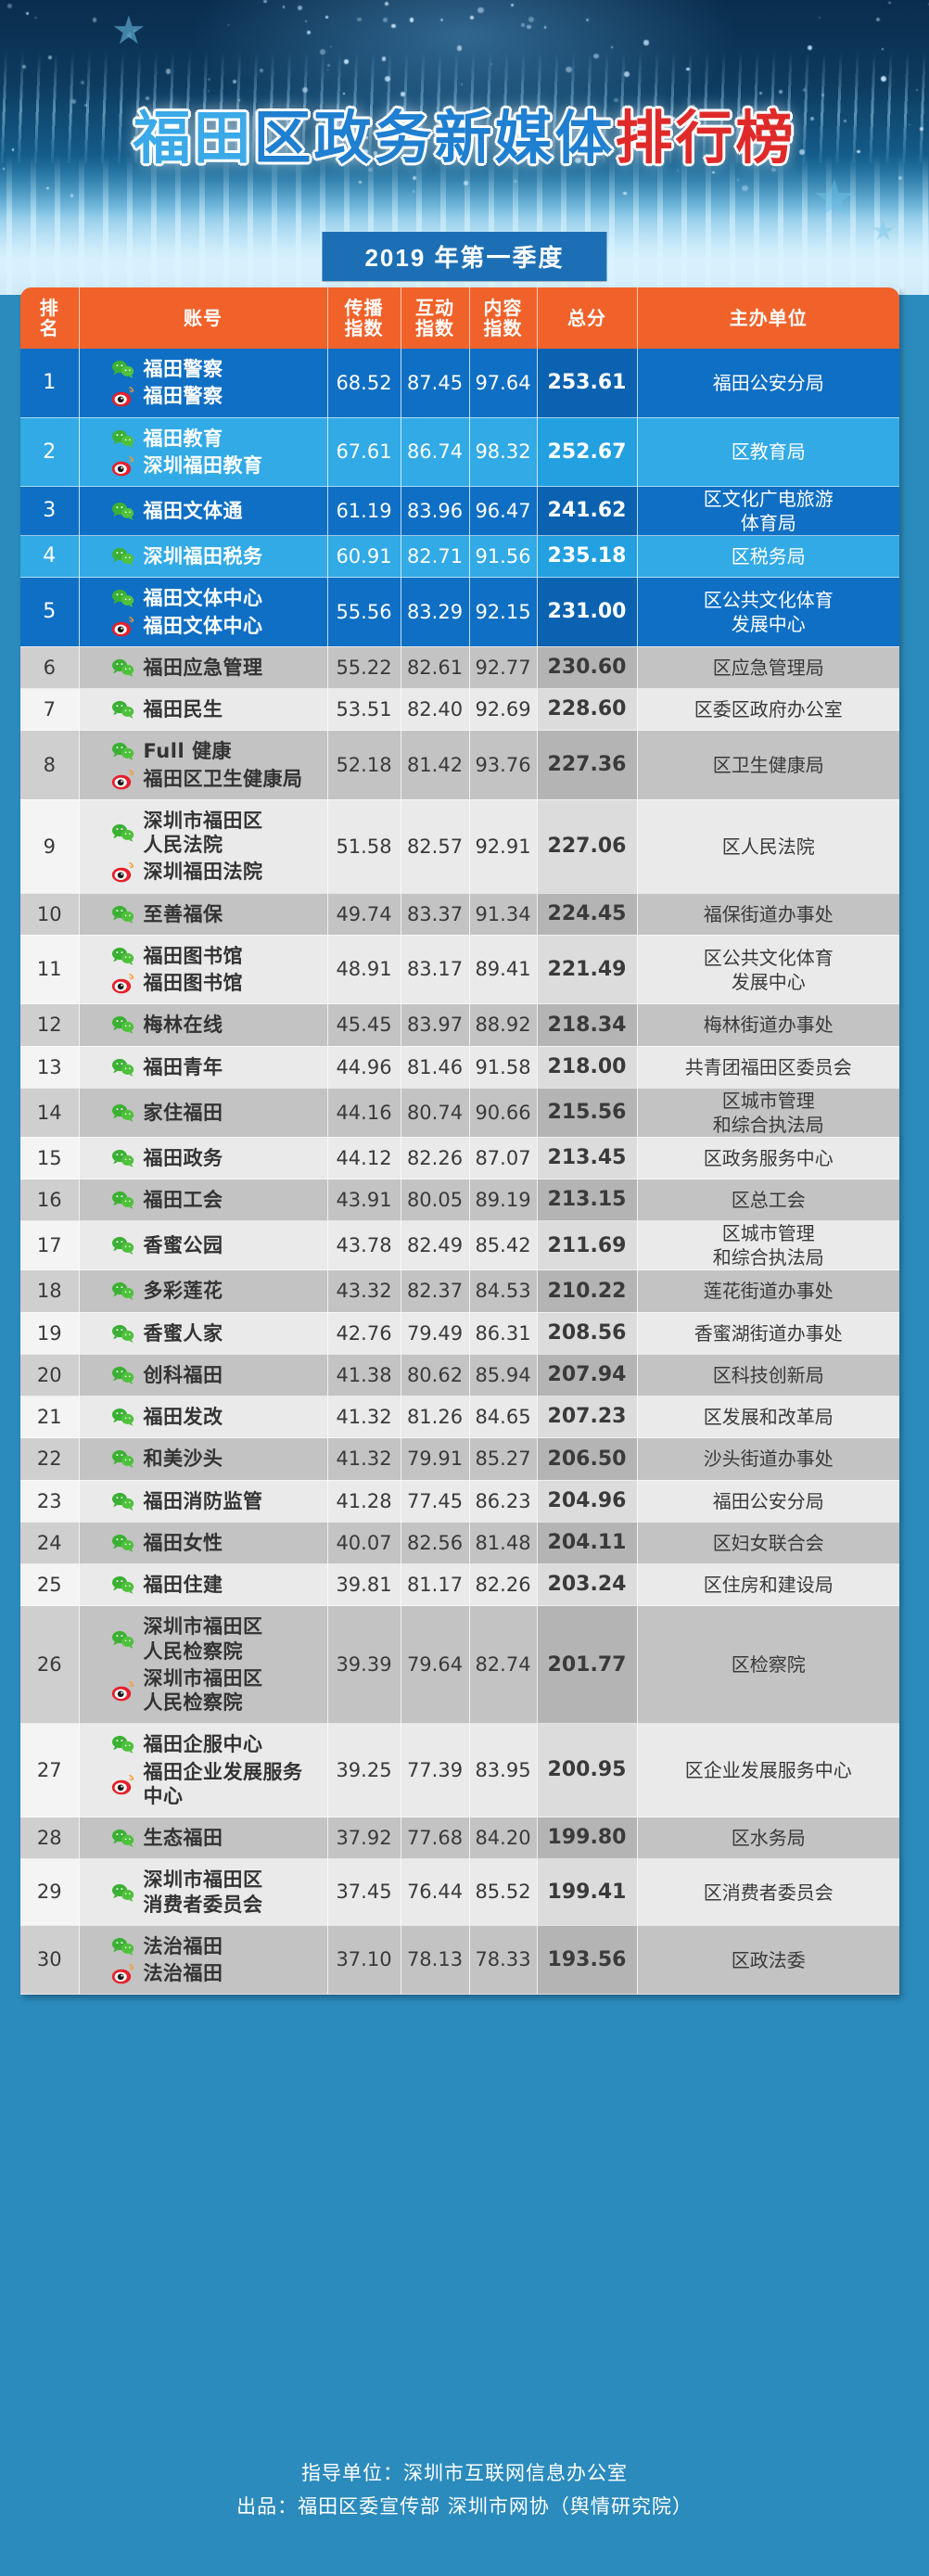  What do you see at coordinates (459, 1200) in the screenshot?
I see `table-row: 16 福田工会 43.91 80.05 89.19 213.15 区总工会` at bounding box center [459, 1200].